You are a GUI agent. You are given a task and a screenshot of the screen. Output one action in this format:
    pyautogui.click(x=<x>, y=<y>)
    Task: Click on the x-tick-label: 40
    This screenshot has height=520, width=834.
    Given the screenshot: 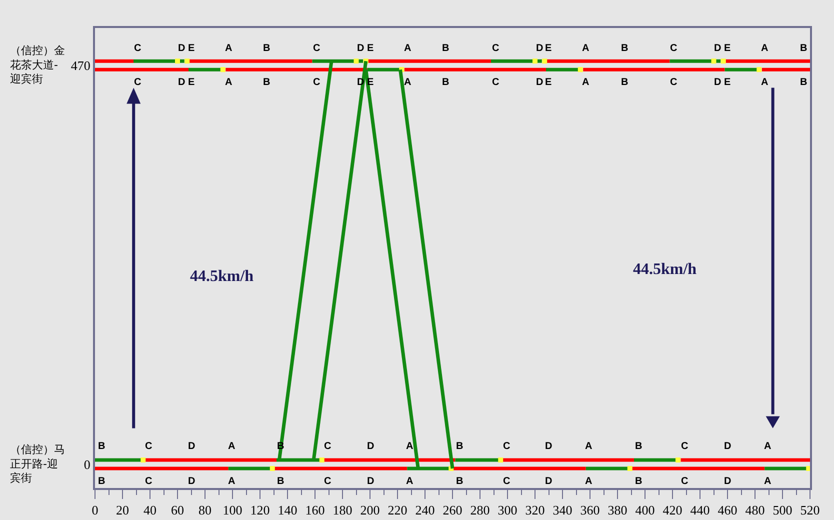 What is the action you would take?
    pyautogui.click(x=150, y=510)
    